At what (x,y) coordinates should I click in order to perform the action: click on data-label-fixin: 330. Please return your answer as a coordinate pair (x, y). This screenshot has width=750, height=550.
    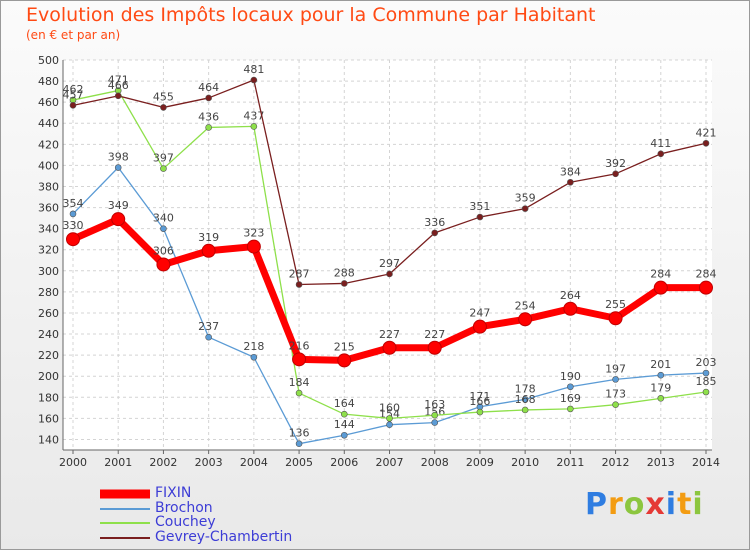
    Looking at the image, I should click on (73, 225).